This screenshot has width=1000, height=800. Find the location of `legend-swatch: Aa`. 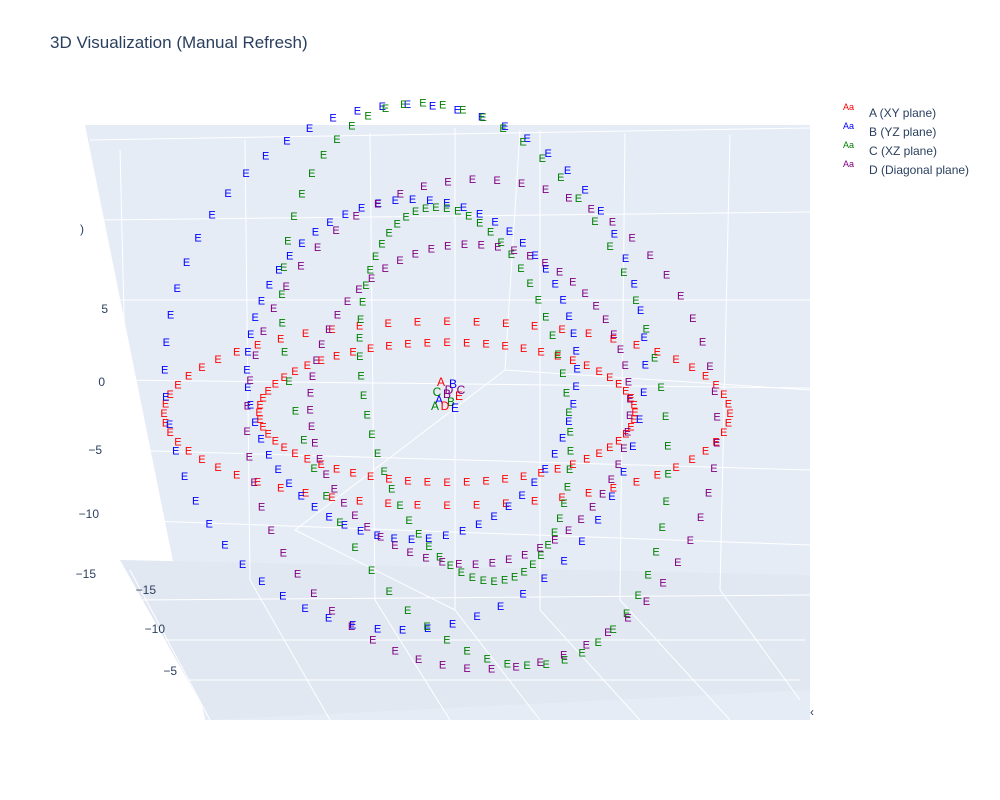

legend-swatch: Aa is located at coordinates (849, 126).